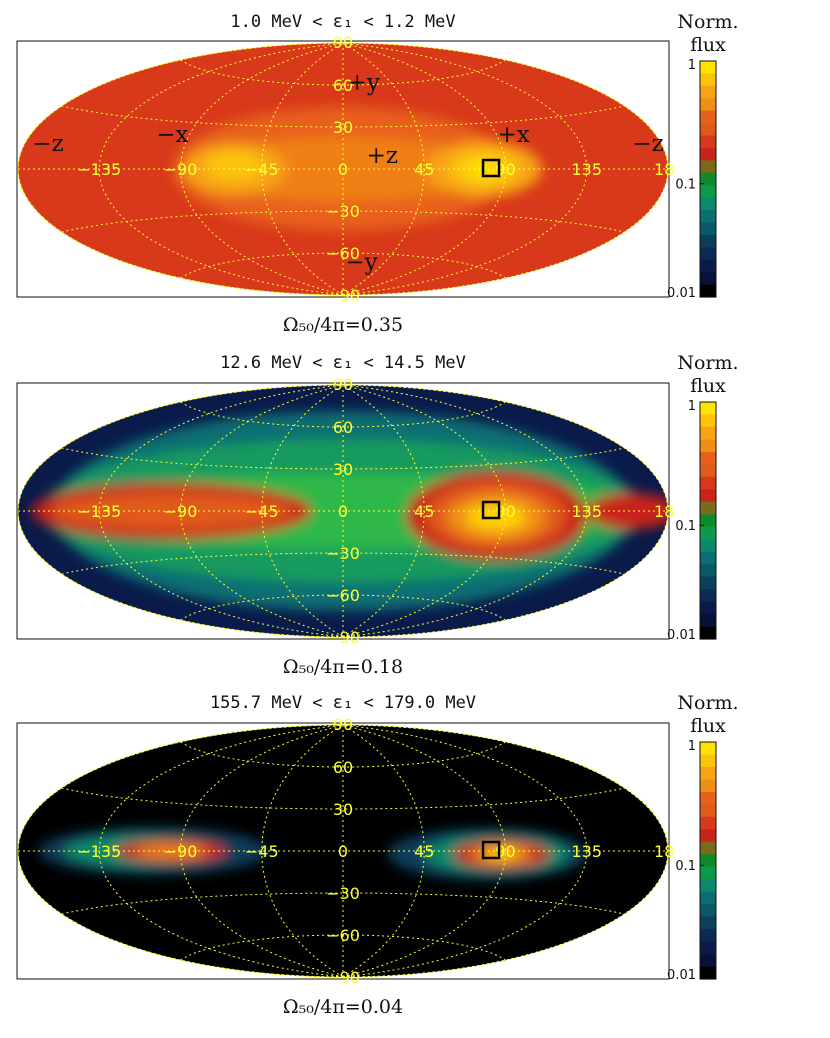 The image size is (830, 1038). Describe the element at coordinates (664, 169) in the screenshot. I see `longitude-label: 18` at that location.